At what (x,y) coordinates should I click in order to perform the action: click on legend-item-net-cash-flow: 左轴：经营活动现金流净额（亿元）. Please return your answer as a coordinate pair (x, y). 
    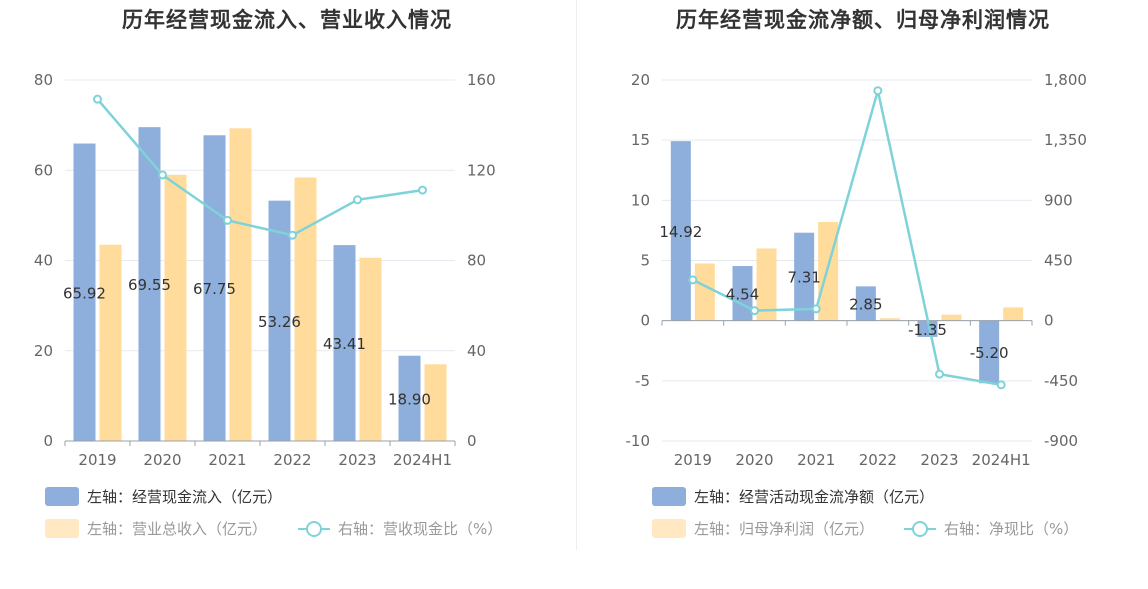
    Looking at the image, I should click on (793, 496).